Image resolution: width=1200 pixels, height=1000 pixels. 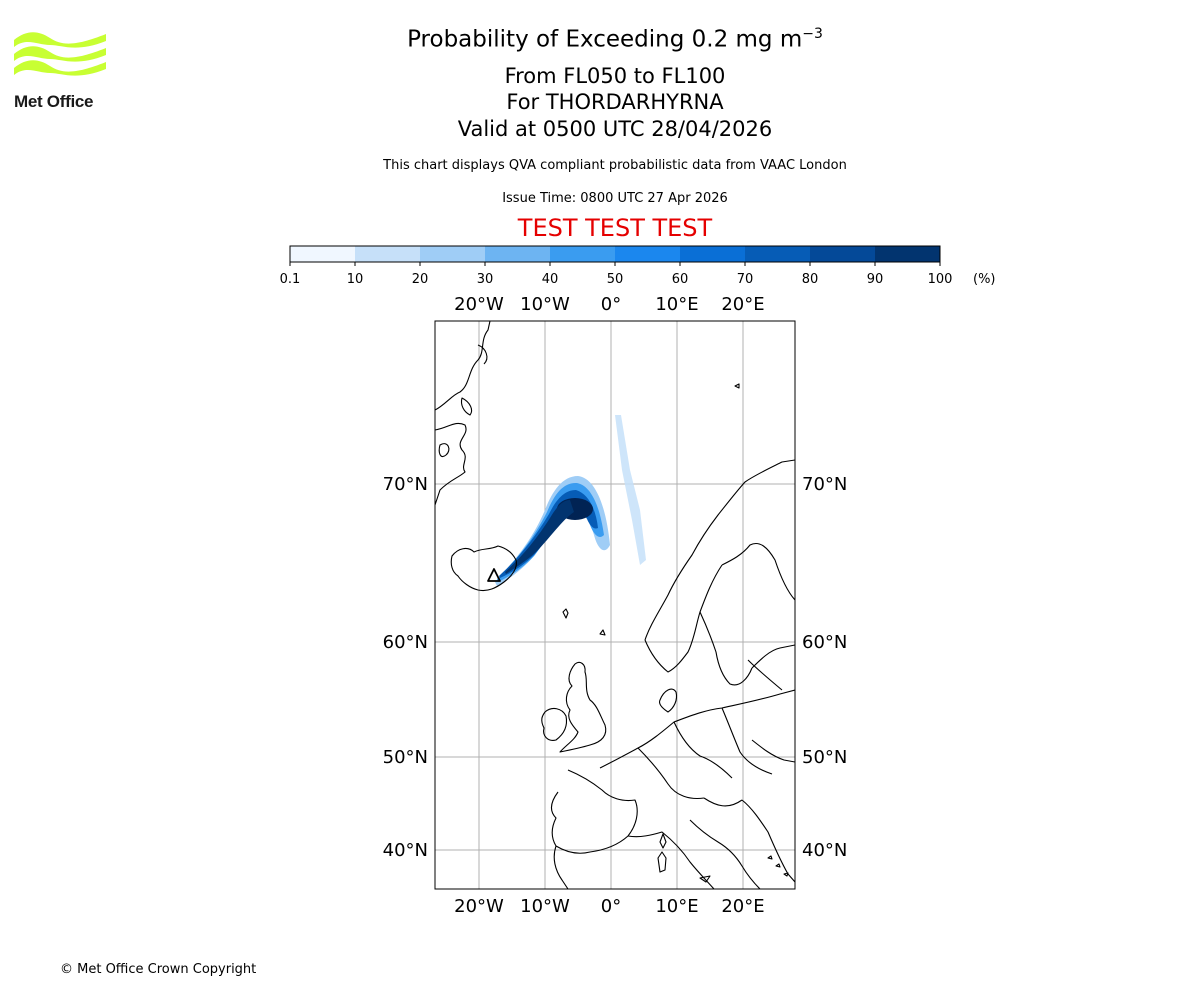 I want to click on lon-label-bottom: 0°, so click(x=611, y=906).